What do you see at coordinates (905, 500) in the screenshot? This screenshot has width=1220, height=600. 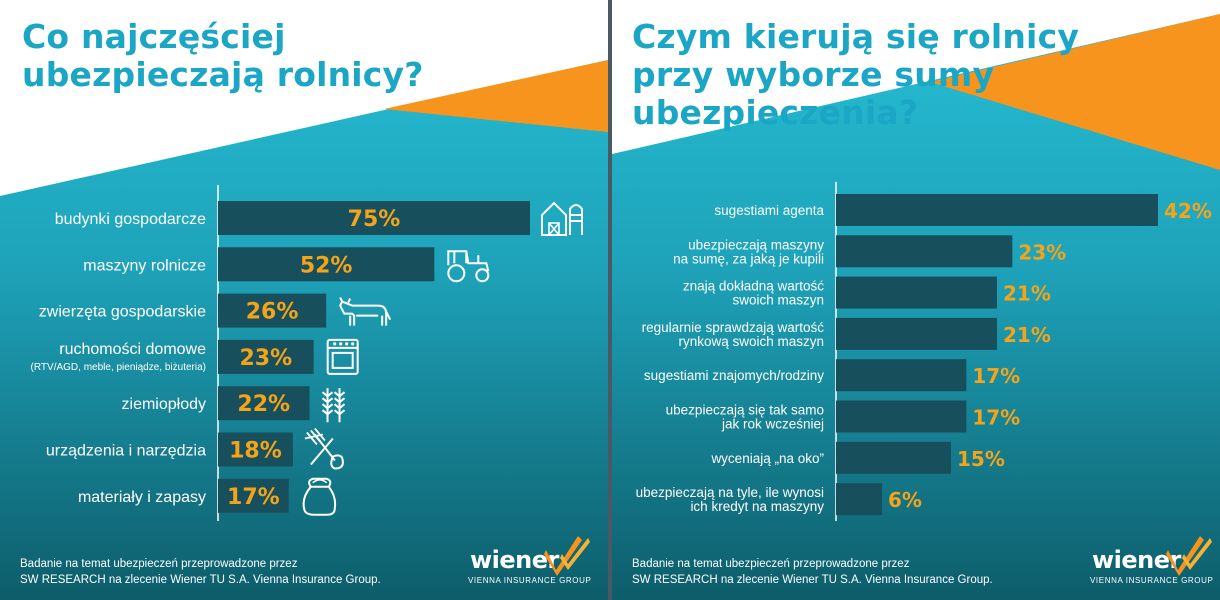 I see `bar-value-label: 6%` at bounding box center [905, 500].